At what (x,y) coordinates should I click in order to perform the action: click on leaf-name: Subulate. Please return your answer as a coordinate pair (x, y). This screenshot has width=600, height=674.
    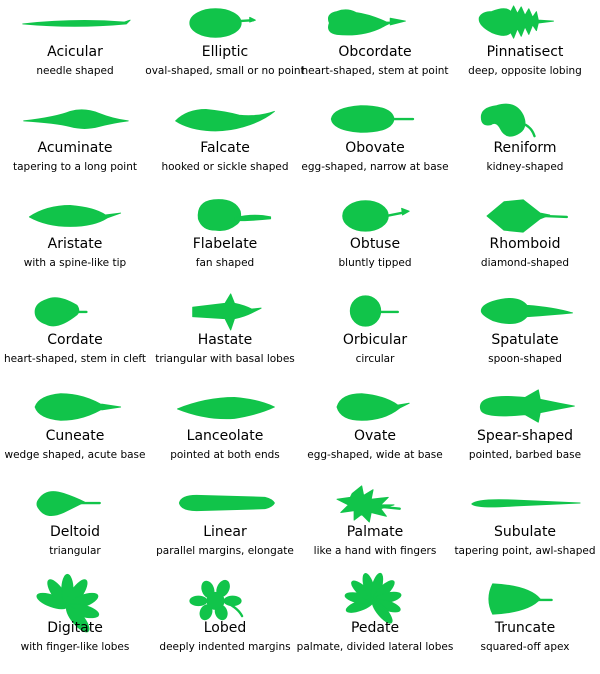
    Looking at the image, I should click on (525, 532).